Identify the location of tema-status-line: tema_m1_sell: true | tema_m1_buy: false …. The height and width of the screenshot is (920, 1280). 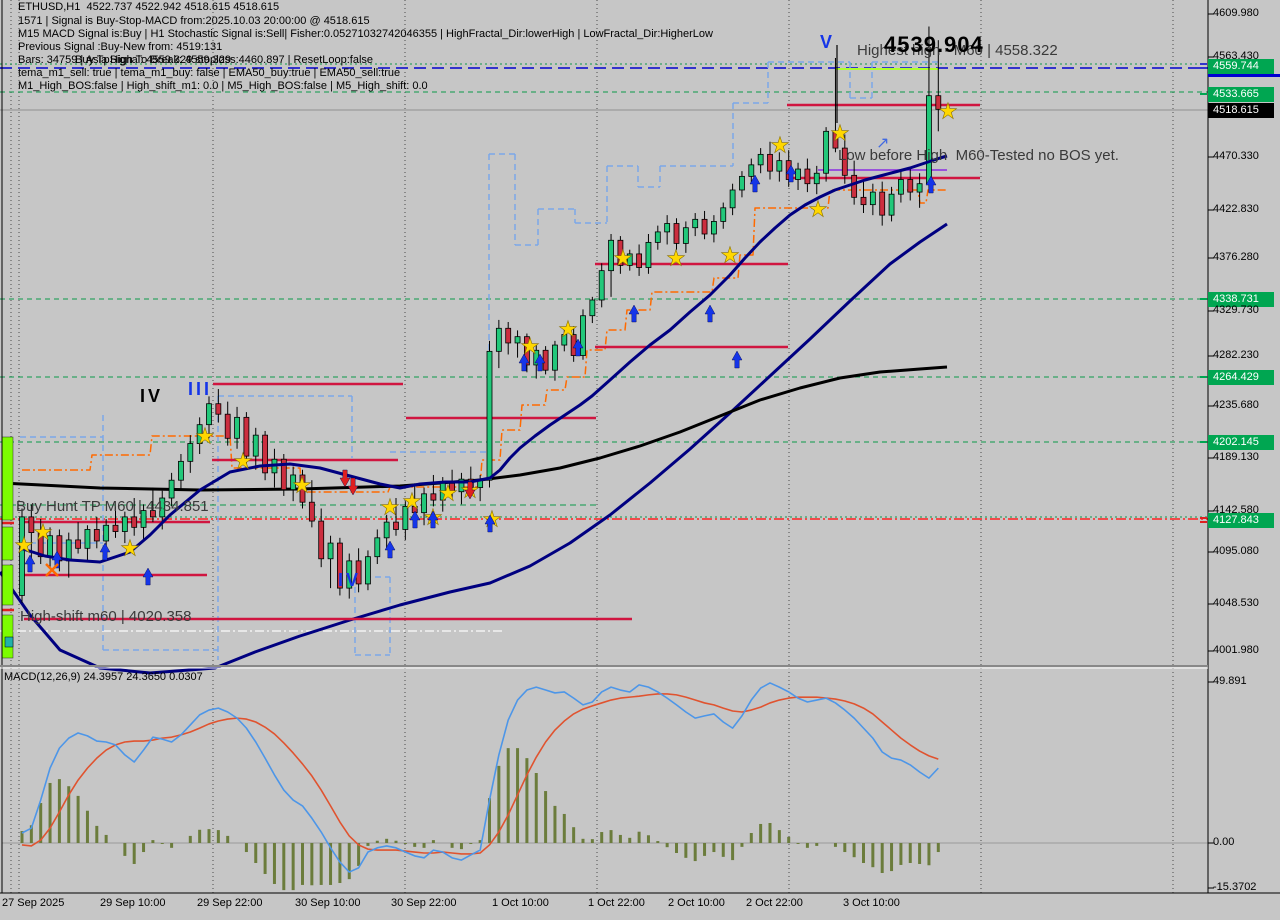
(209, 73).